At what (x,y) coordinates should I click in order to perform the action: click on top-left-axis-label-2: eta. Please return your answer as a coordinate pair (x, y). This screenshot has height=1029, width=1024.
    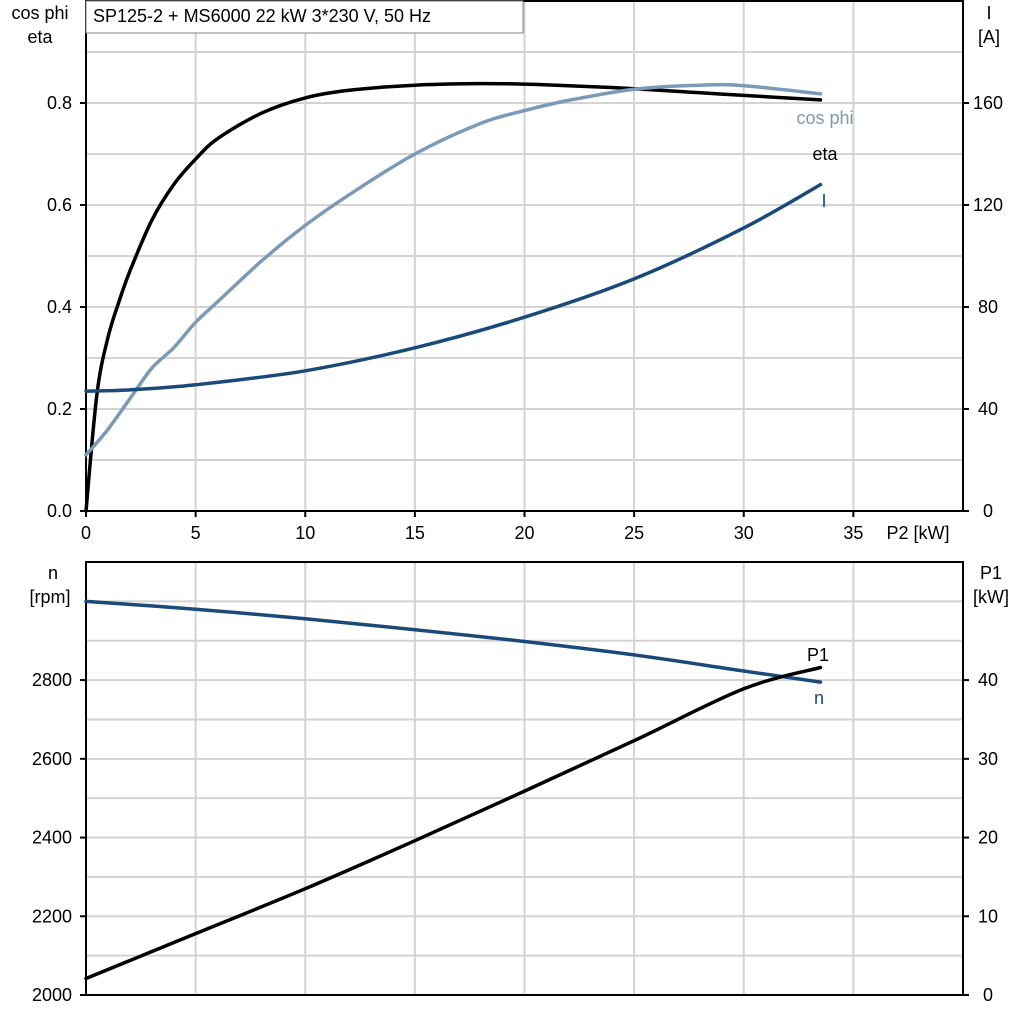
    Looking at the image, I should click on (40, 37).